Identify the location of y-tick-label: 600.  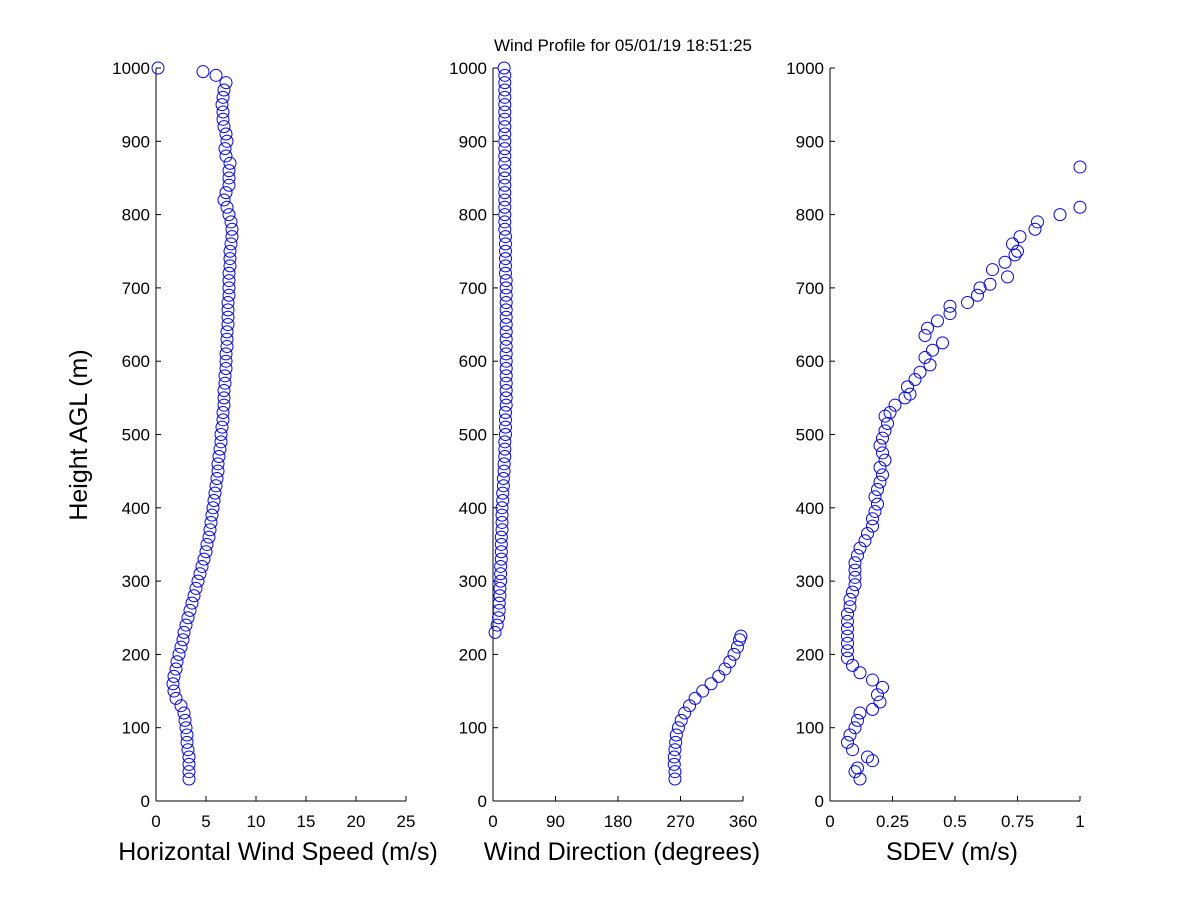
(810, 361).